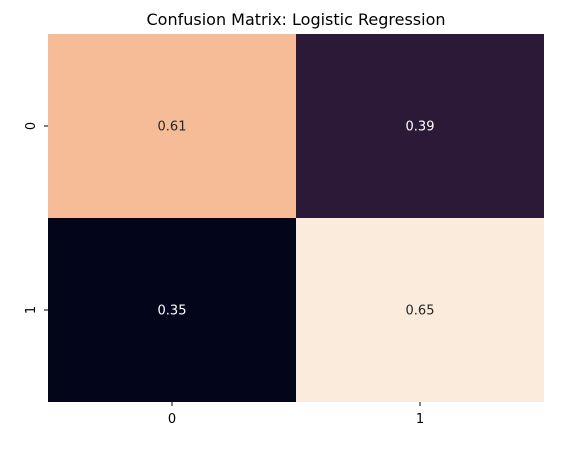 Image resolution: width=583 pixels, height=456 pixels. Describe the element at coordinates (31, 126) in the screenshot. I see `y-tick-label: 0` at that location.